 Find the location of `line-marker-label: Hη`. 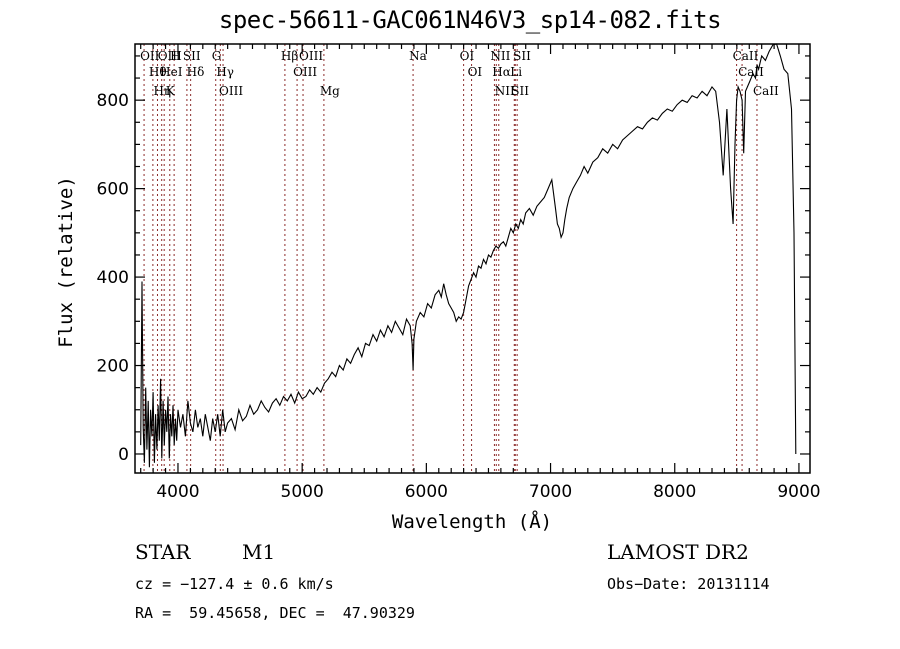

line-marker-label: Hη is located at coordinates (162, 91).